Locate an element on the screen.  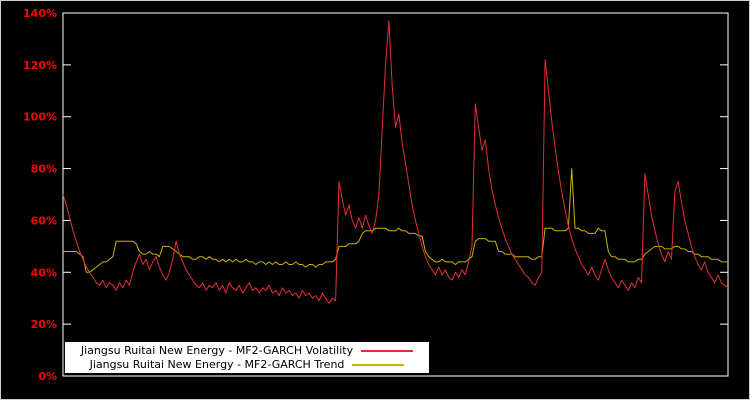
y-tick-label: 100% is located at coordinates (40, 117).